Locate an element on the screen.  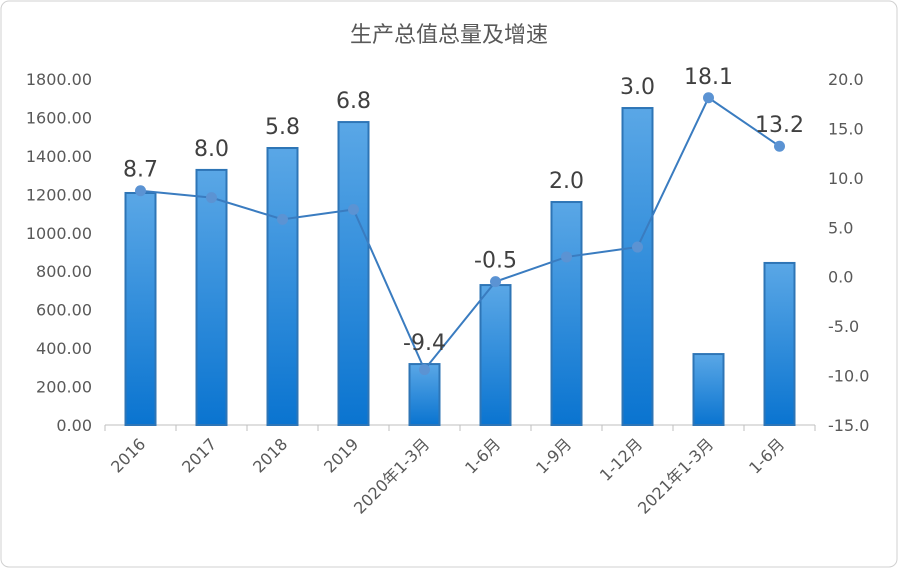
left-axis-tick-label: 400.00 is located at coordinates (64, 348).